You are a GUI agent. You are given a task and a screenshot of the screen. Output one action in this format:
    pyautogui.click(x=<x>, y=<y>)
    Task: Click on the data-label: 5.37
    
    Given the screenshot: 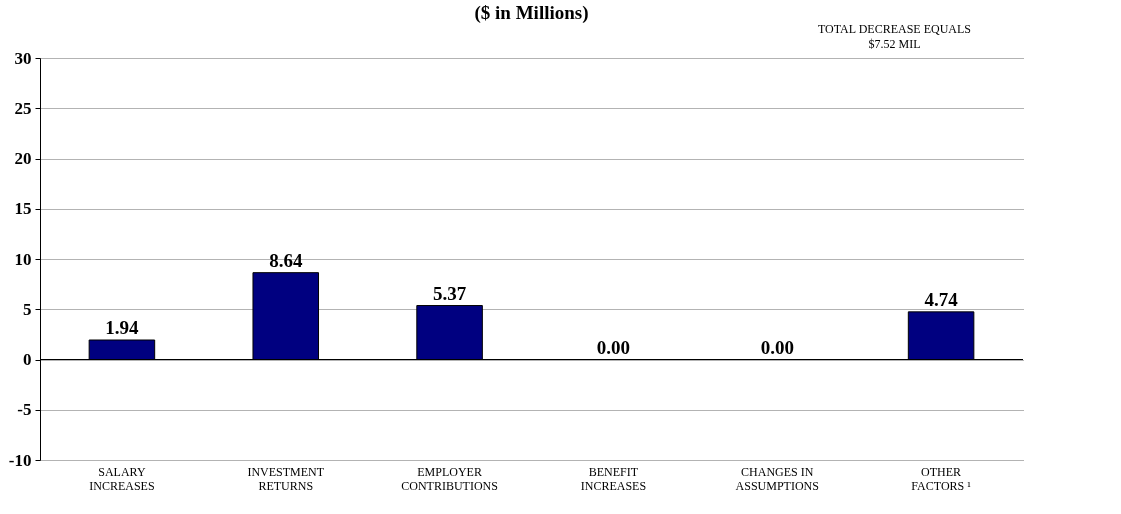 What is the action you would take?
    pyautogui.click(x=449, y=293)
    